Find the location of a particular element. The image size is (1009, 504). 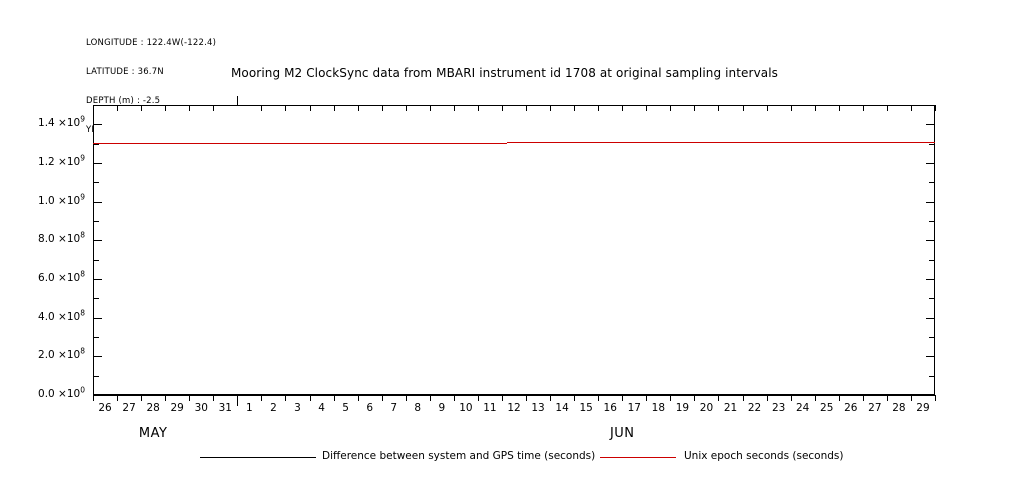

x-axis-tick-label: 16 is located at coordinates (610, 408).